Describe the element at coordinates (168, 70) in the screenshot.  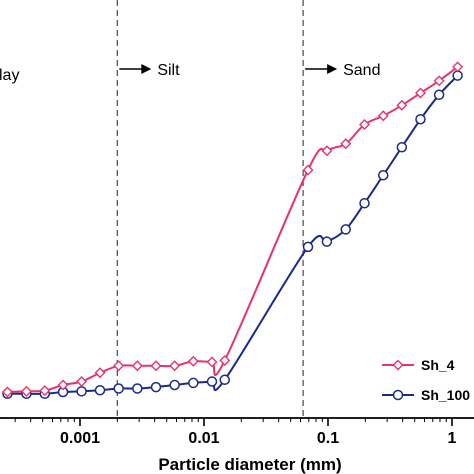
I see `region-label: Silt` at that location.